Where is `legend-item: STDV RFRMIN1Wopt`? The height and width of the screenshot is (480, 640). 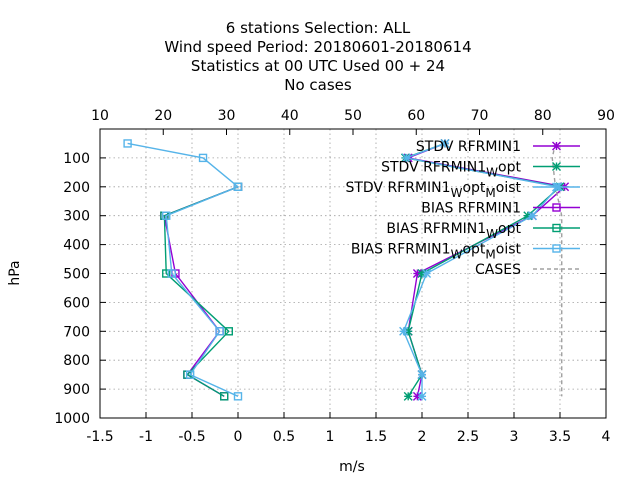
legend-item: STDV RFRMIN1Wopt is located at coordinates (480, 170).